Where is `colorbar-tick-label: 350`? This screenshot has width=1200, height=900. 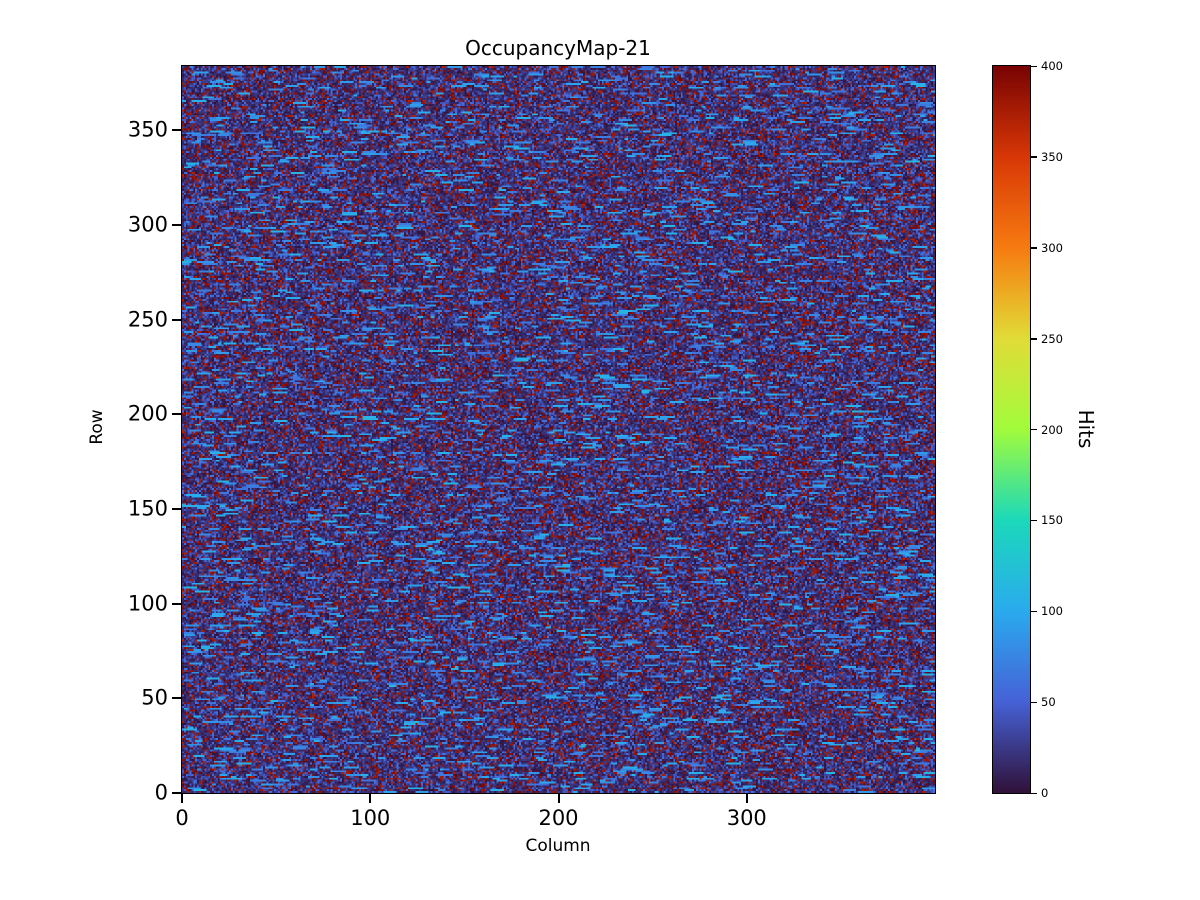 colorbar-tick-label: 350 is located at coordinates (1052, 156).